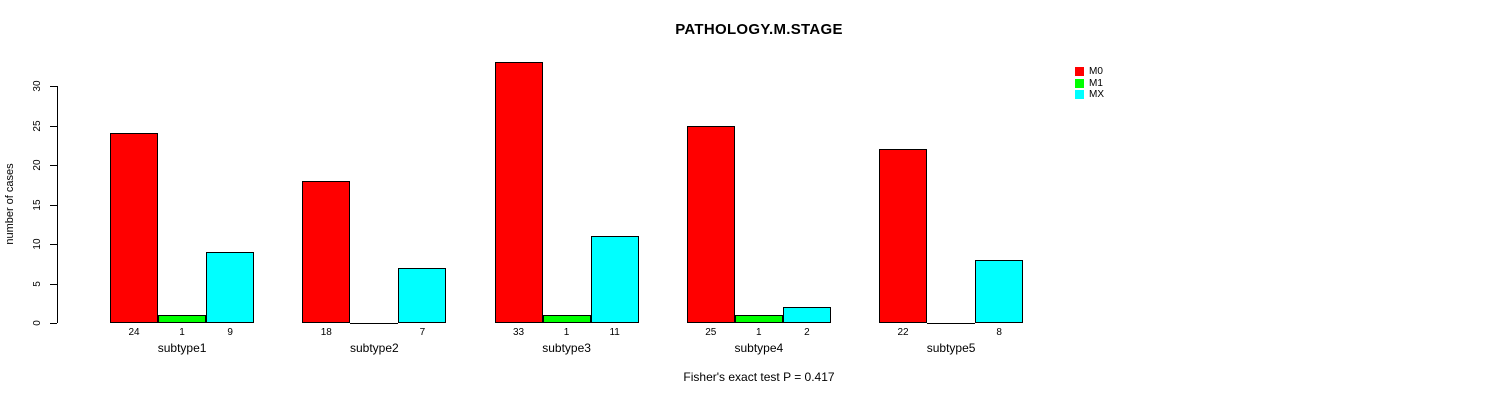 This screenshot has width=1490, height=400. I want to click on bar-value-label-mx-subtype5: 8, so click(999, 332).